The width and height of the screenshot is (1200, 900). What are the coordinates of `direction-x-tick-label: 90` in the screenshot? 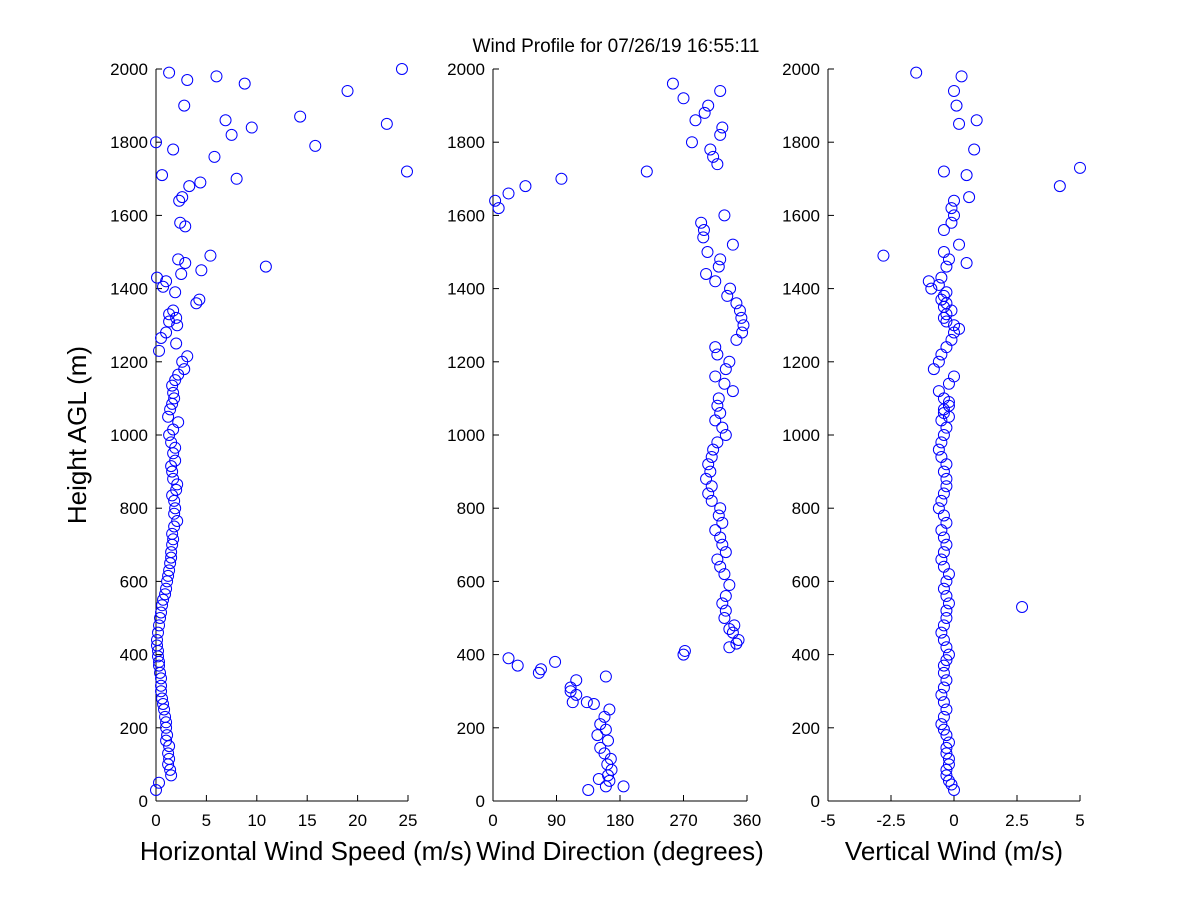 It's located at (556, 820).